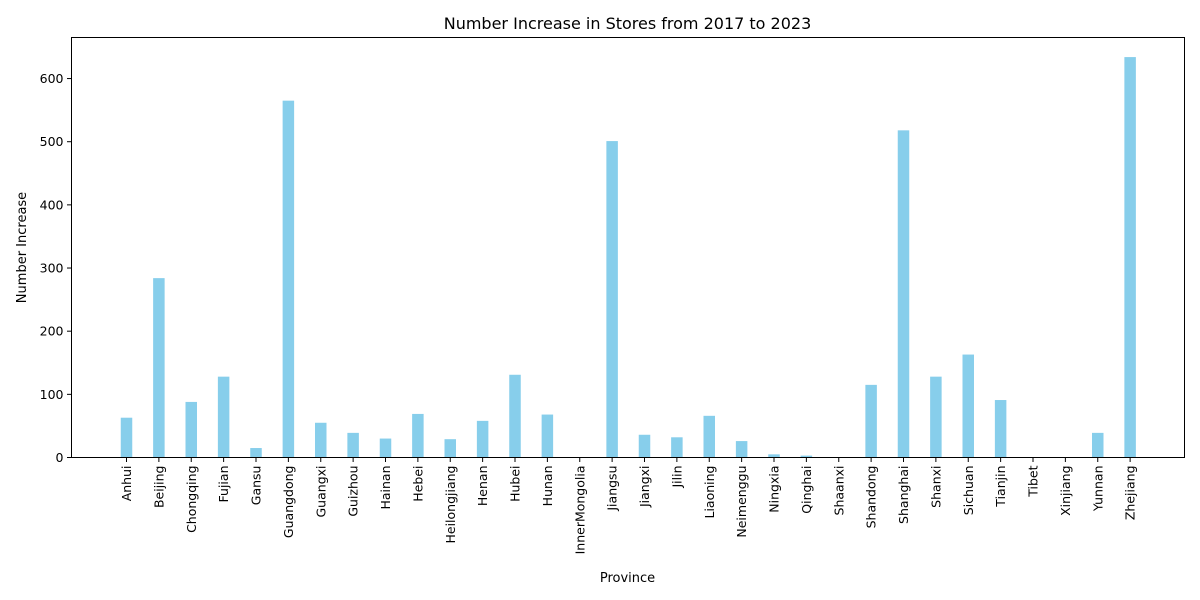 The width and height of the screenshot is (1200, 600). What do you see at coordinates (1000, 429) in the screenshot?
I see `bar-tianjin` at bounding box center [1000, 429].